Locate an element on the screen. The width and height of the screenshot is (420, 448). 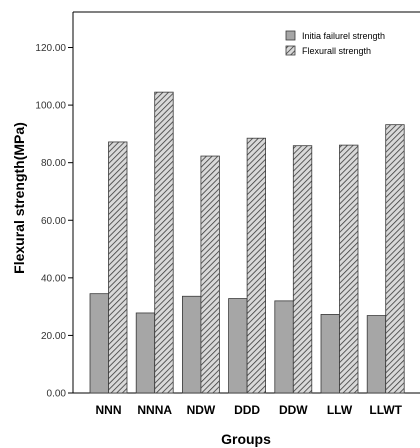
bar-initial-ndw is located at coordinates (191, 344).